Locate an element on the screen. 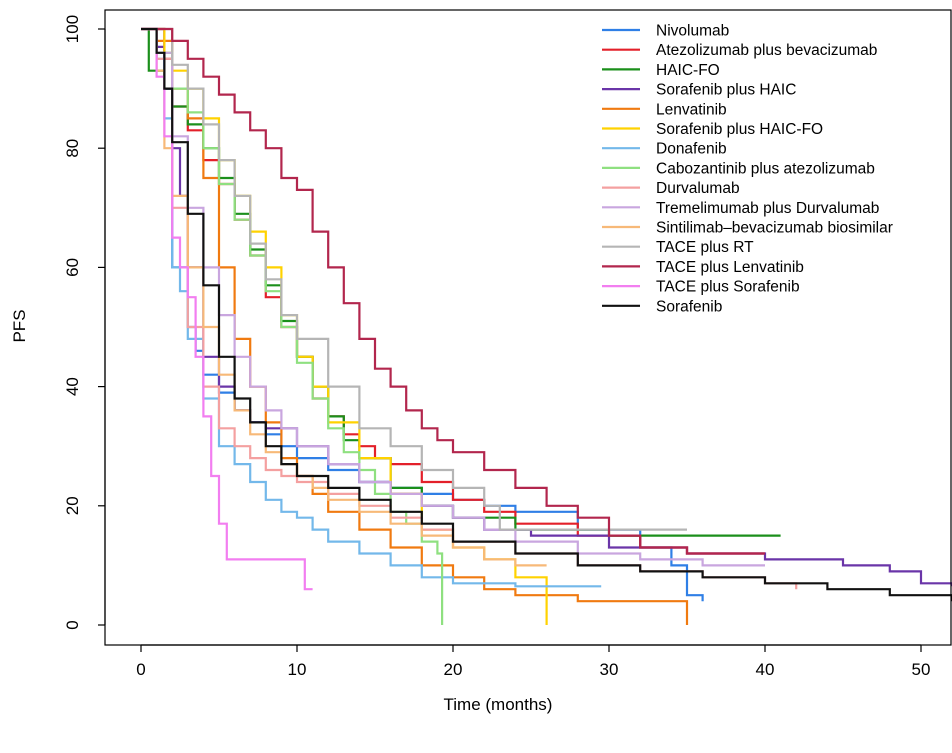  legend-label: Lenvatinib is located at coordinates (691, 109).